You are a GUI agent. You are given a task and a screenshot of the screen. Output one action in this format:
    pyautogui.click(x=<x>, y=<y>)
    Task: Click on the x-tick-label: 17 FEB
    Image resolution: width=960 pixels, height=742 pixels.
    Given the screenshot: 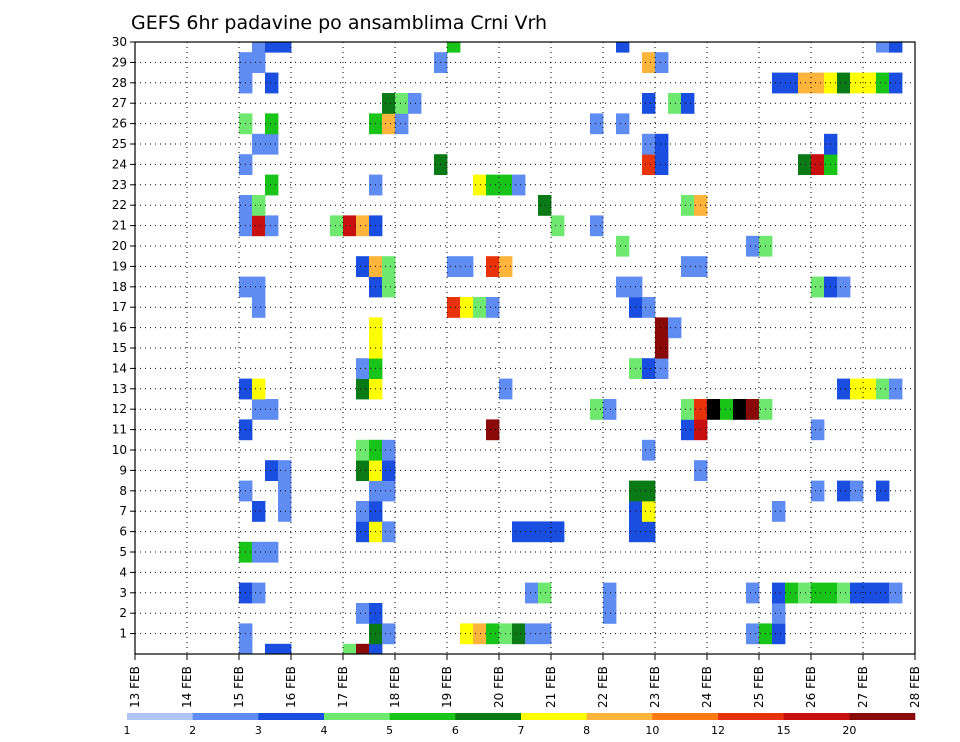 What is the action you would take?
    pyautogui.click(x=343, y=687)
    